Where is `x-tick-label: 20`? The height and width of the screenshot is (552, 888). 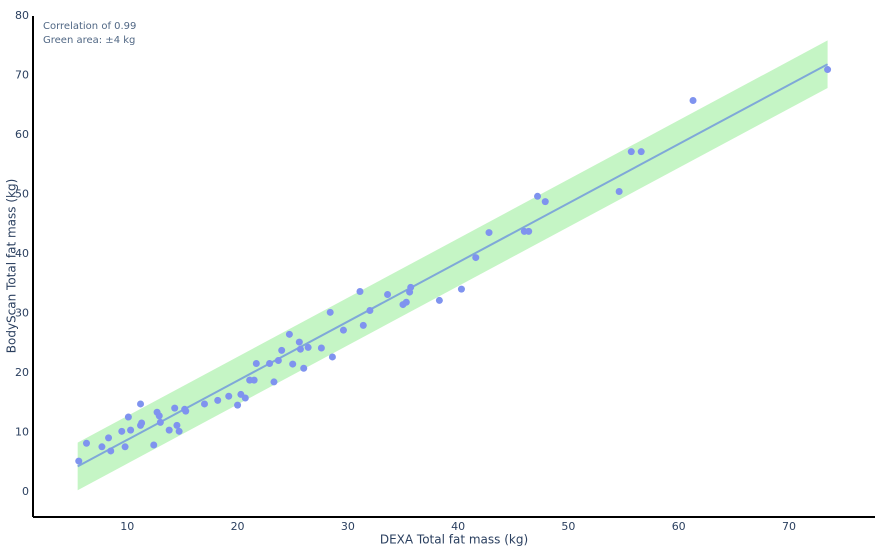 x-tick-label: 20 is located at coordinates (238, 526).